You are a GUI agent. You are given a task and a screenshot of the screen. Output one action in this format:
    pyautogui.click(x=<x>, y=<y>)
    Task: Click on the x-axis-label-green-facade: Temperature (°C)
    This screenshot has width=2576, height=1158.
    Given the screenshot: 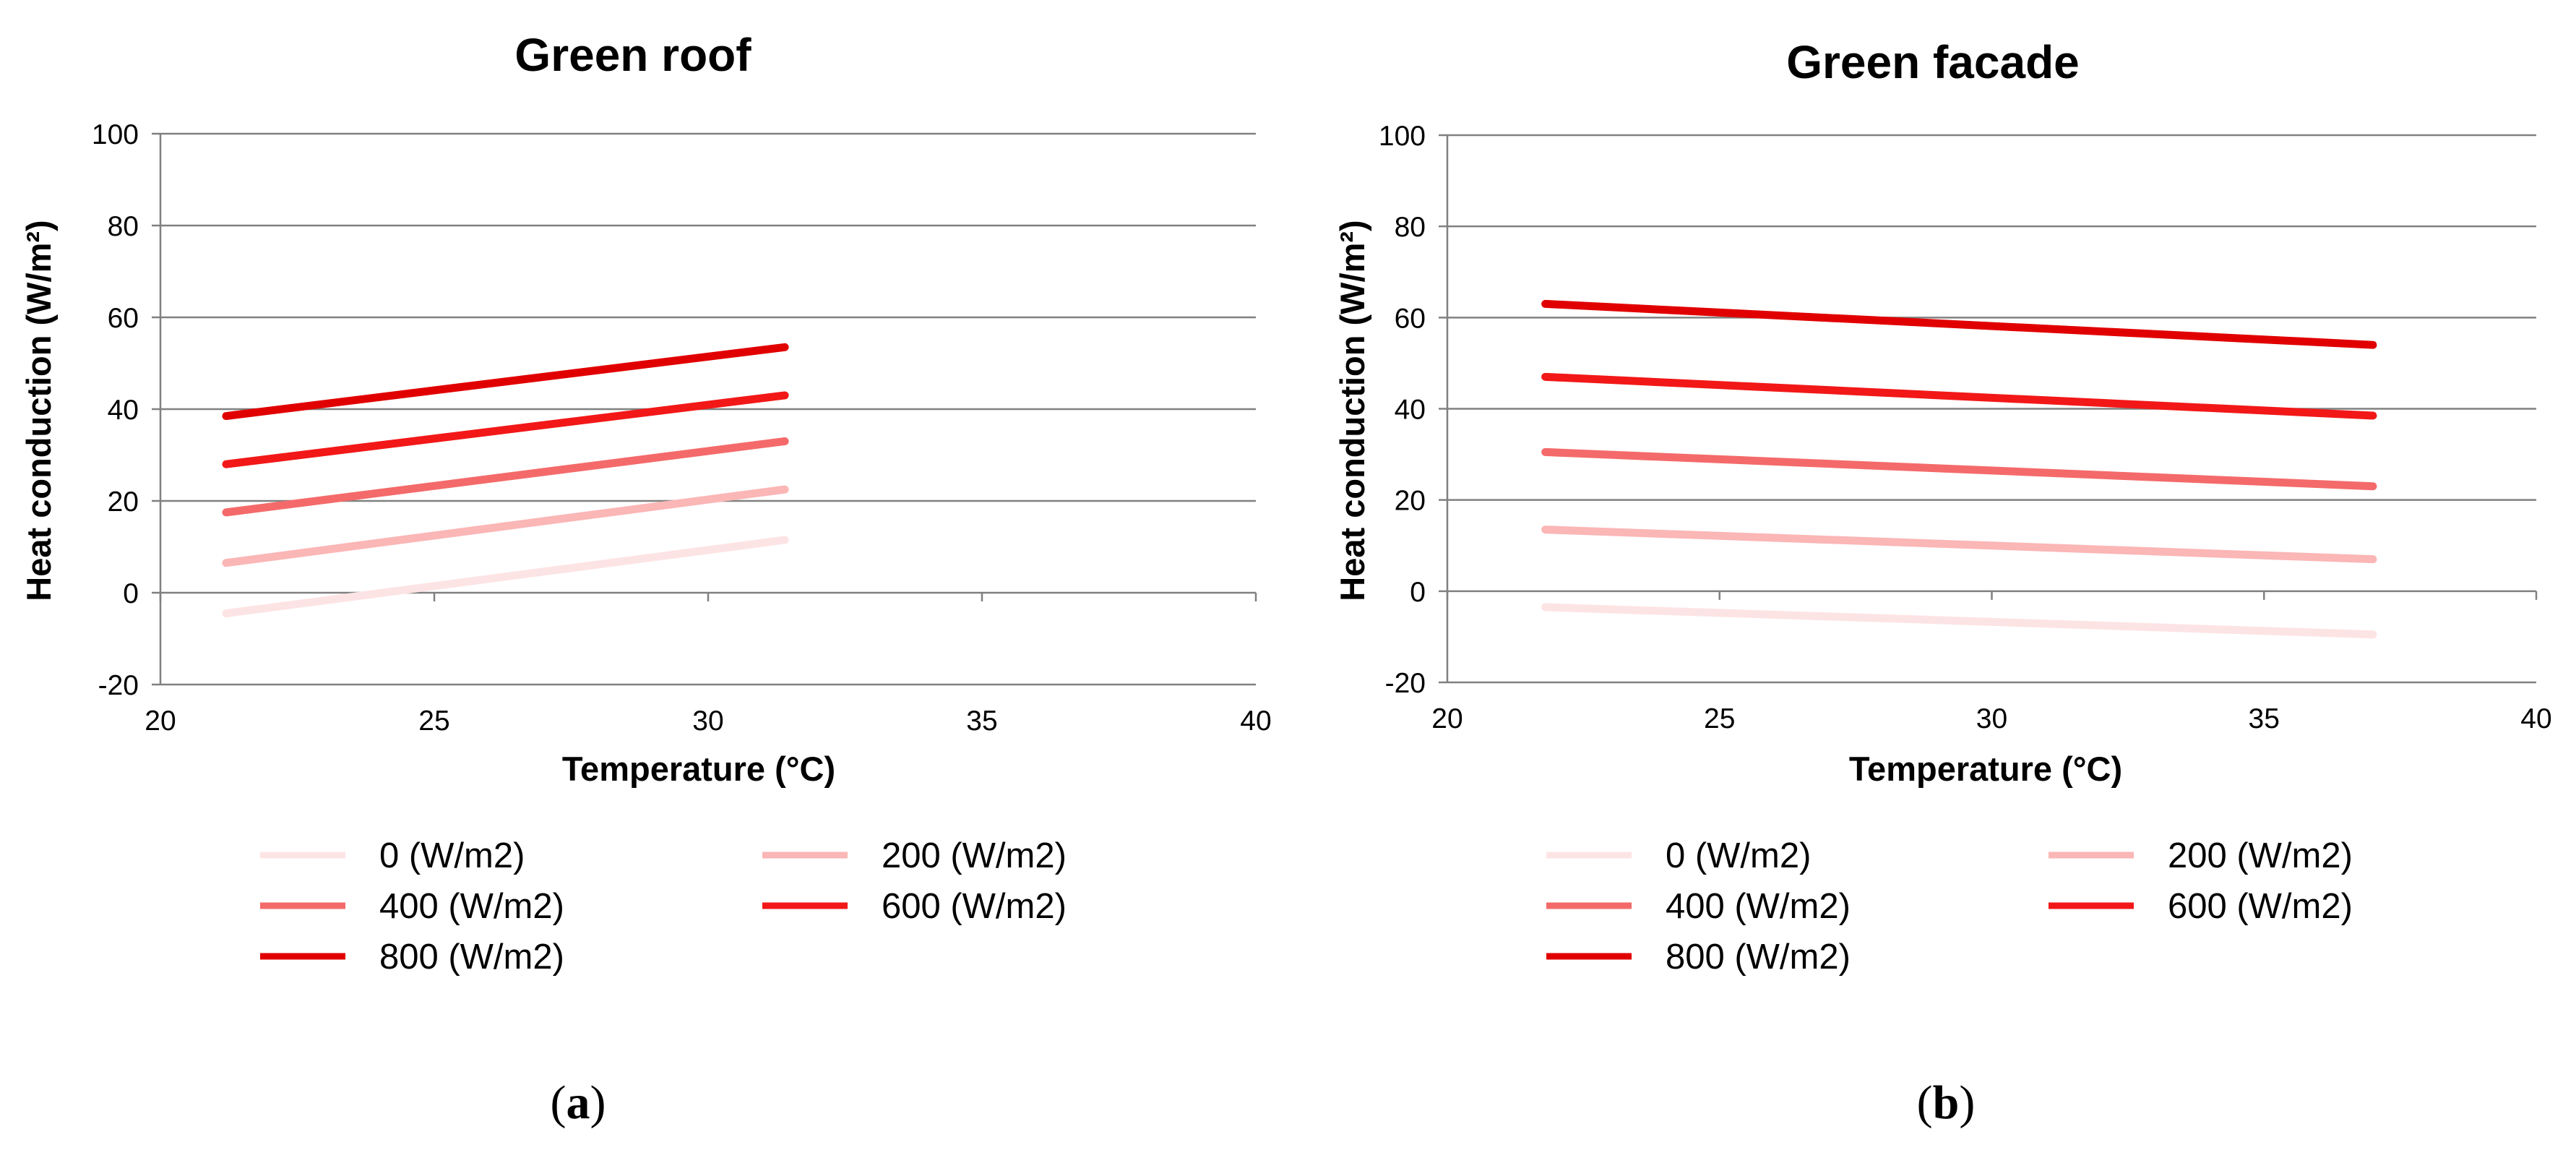 What is the action you would take?
    pyautogui.click(x=1985, y=769)
    